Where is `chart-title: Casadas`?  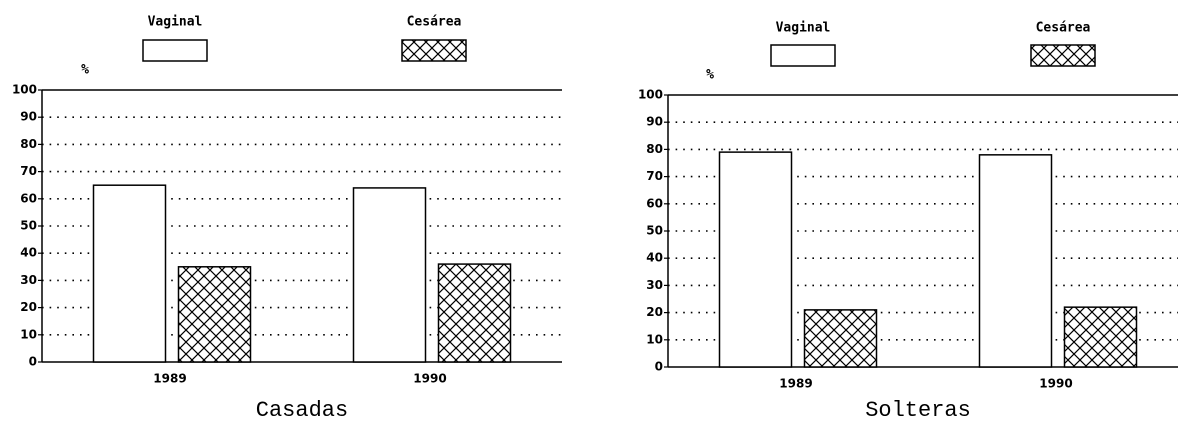
chart-title: Casadas is located at coordinates (302, 409).